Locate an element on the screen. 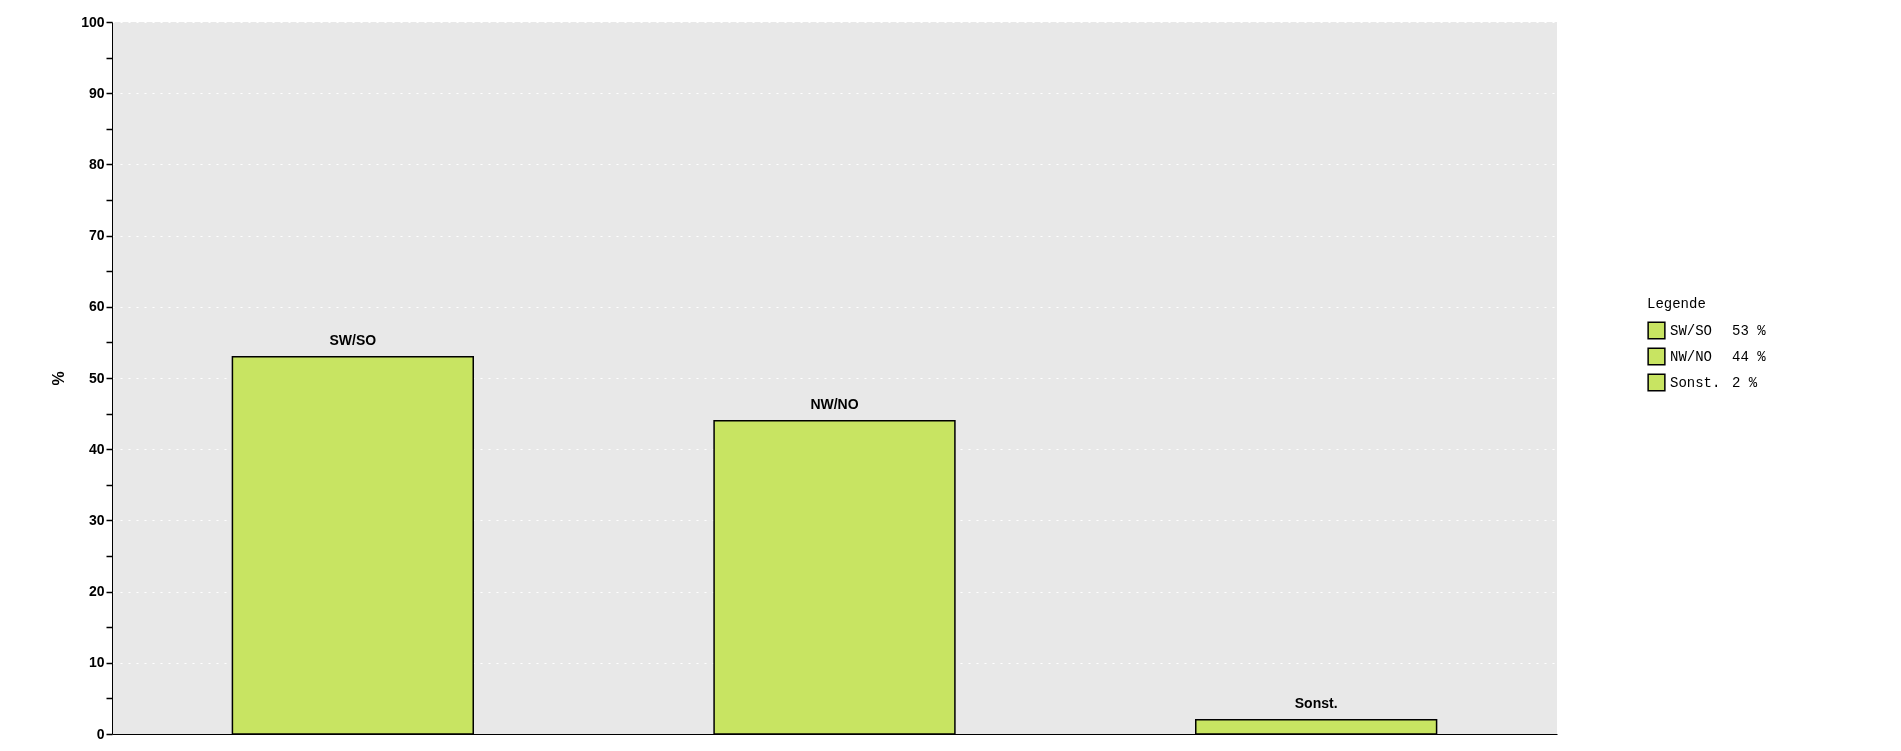  y-tick-label: 100 is located at coordinates (93, 21).